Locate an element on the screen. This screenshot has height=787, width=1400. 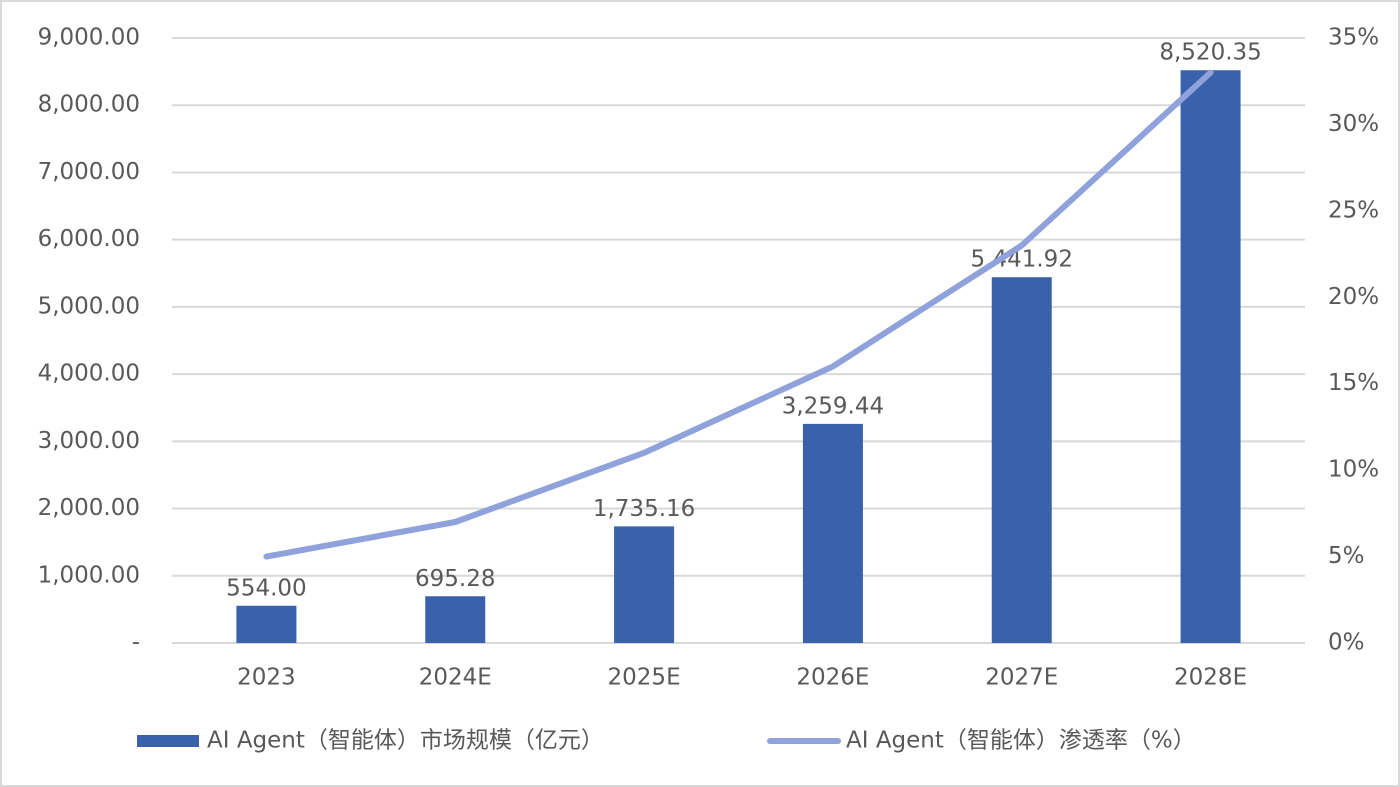
y-tick-label: 7,000.00 is located at coordinates (89, 172).